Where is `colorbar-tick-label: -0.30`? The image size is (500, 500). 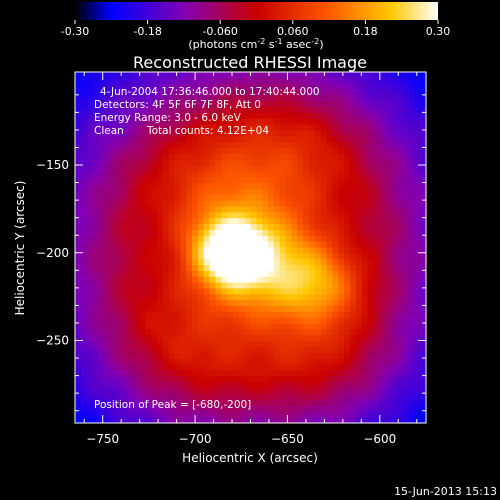 colorbar-tick-label: -0.30 is located at coordinates (75, 31).